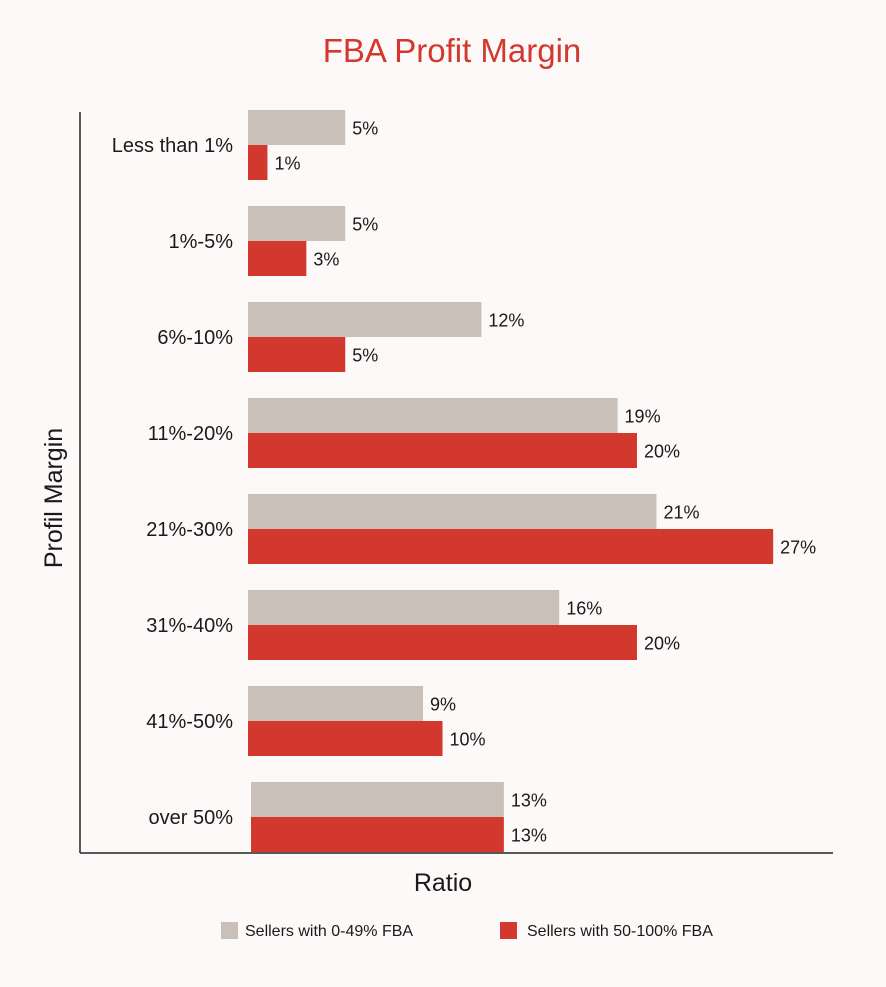 This screenshot has width=886, height=987. What do you see at coordinates (329, 931) in the screenshot?
I see `legend-label: Sellers with 0-49% FBA` at bounding box center [329, 931].